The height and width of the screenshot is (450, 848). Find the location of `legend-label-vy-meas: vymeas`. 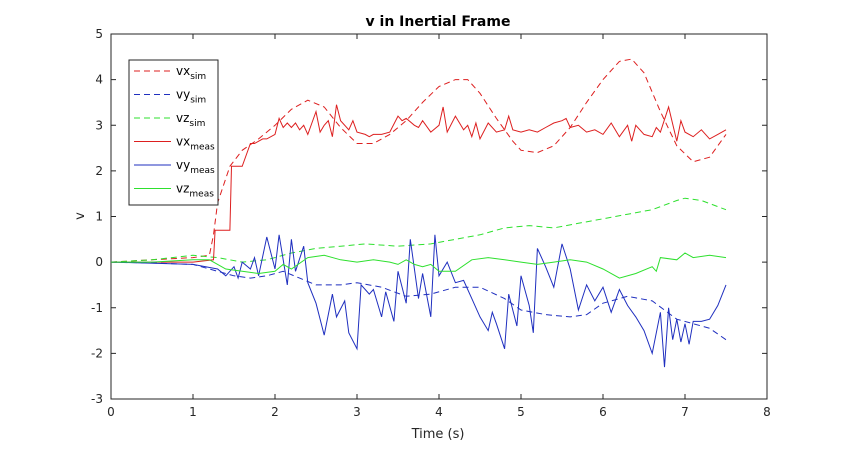

legend-label-vy-meas: vymeas is located at coordinates (195, 167).